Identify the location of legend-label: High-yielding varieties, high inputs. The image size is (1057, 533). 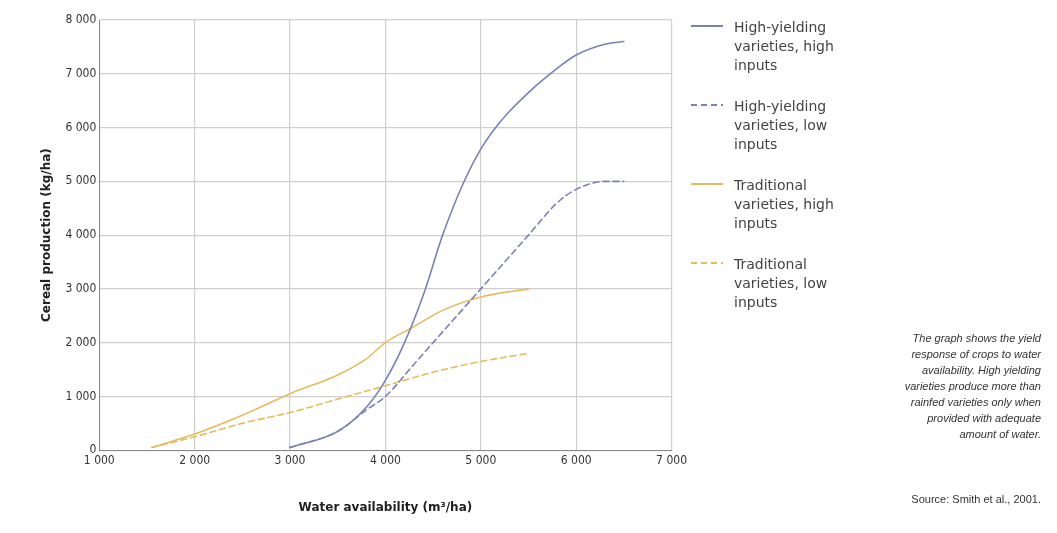
(784, 46).